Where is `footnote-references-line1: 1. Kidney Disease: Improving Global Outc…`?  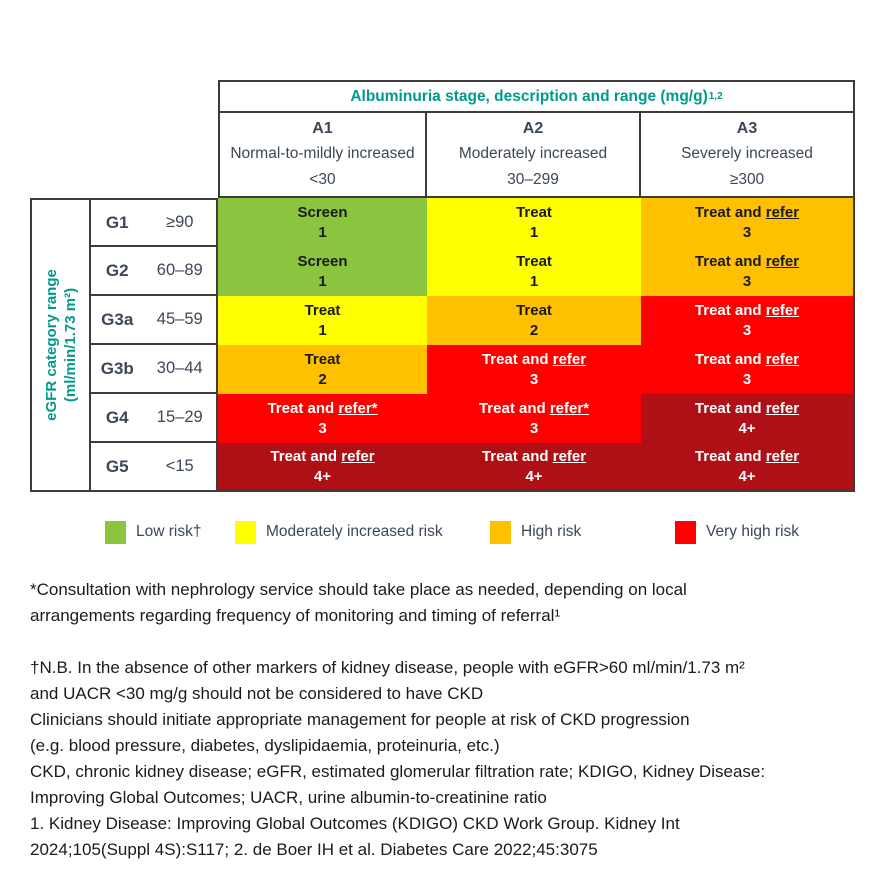 footnote-references-line1: 1. Kidney Disease: Improving Global Outc… is located at coordinates (355, 823).